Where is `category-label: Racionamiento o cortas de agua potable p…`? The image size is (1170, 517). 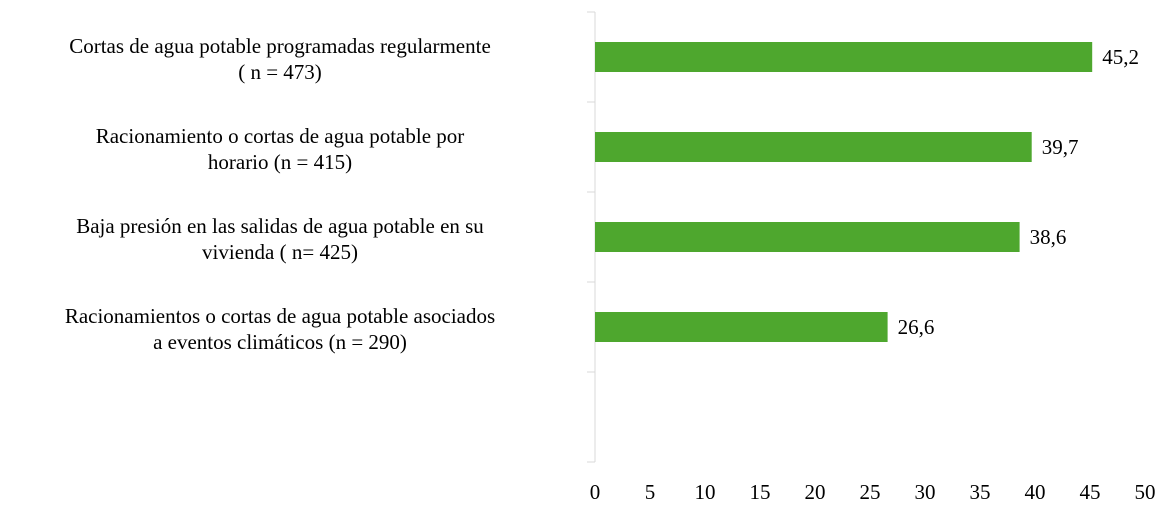 category-label: Racionamiento o cortas de agua potable p… is located at coordinates (280, 149).